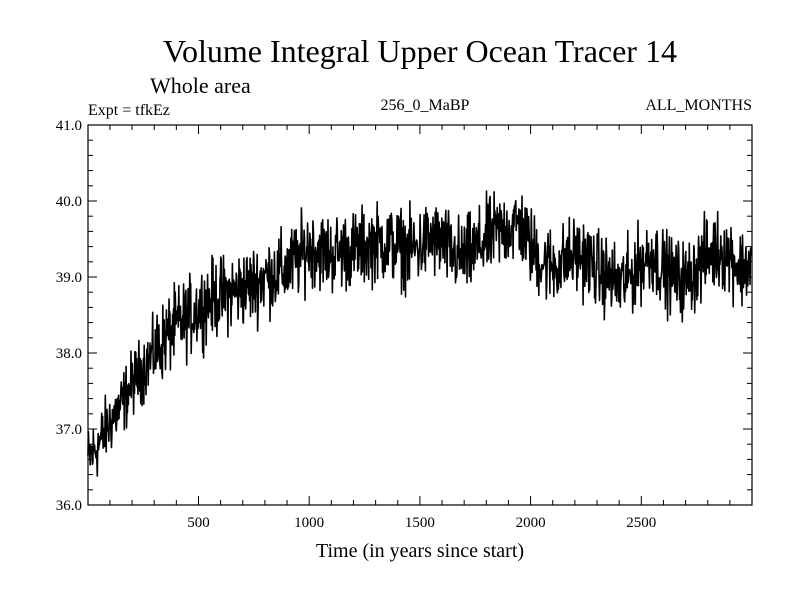  What do you see at coordinates (425, 105) in the screenshot?
I see `period-label: 256_0_MaBP` at bounding box center [425, 105].